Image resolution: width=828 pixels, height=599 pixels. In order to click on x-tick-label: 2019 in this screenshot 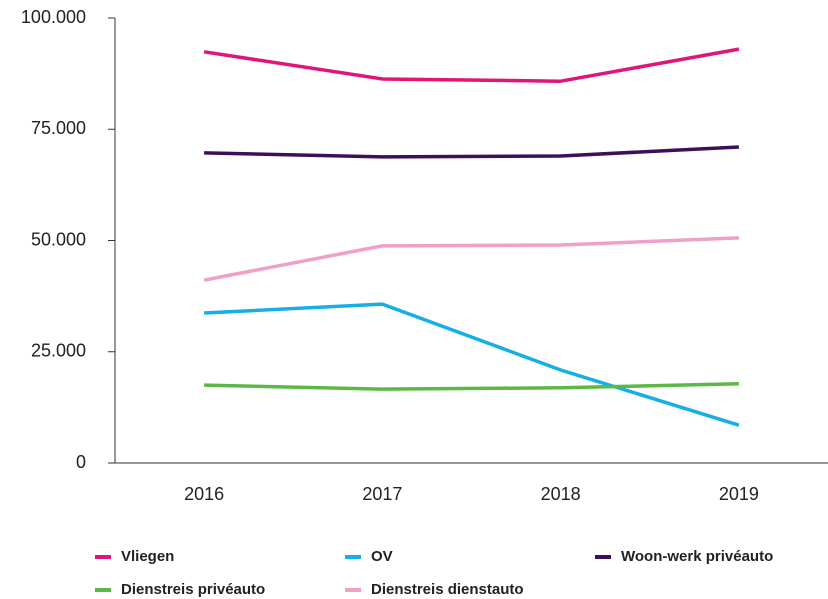, I will do `click(739, 494)`.